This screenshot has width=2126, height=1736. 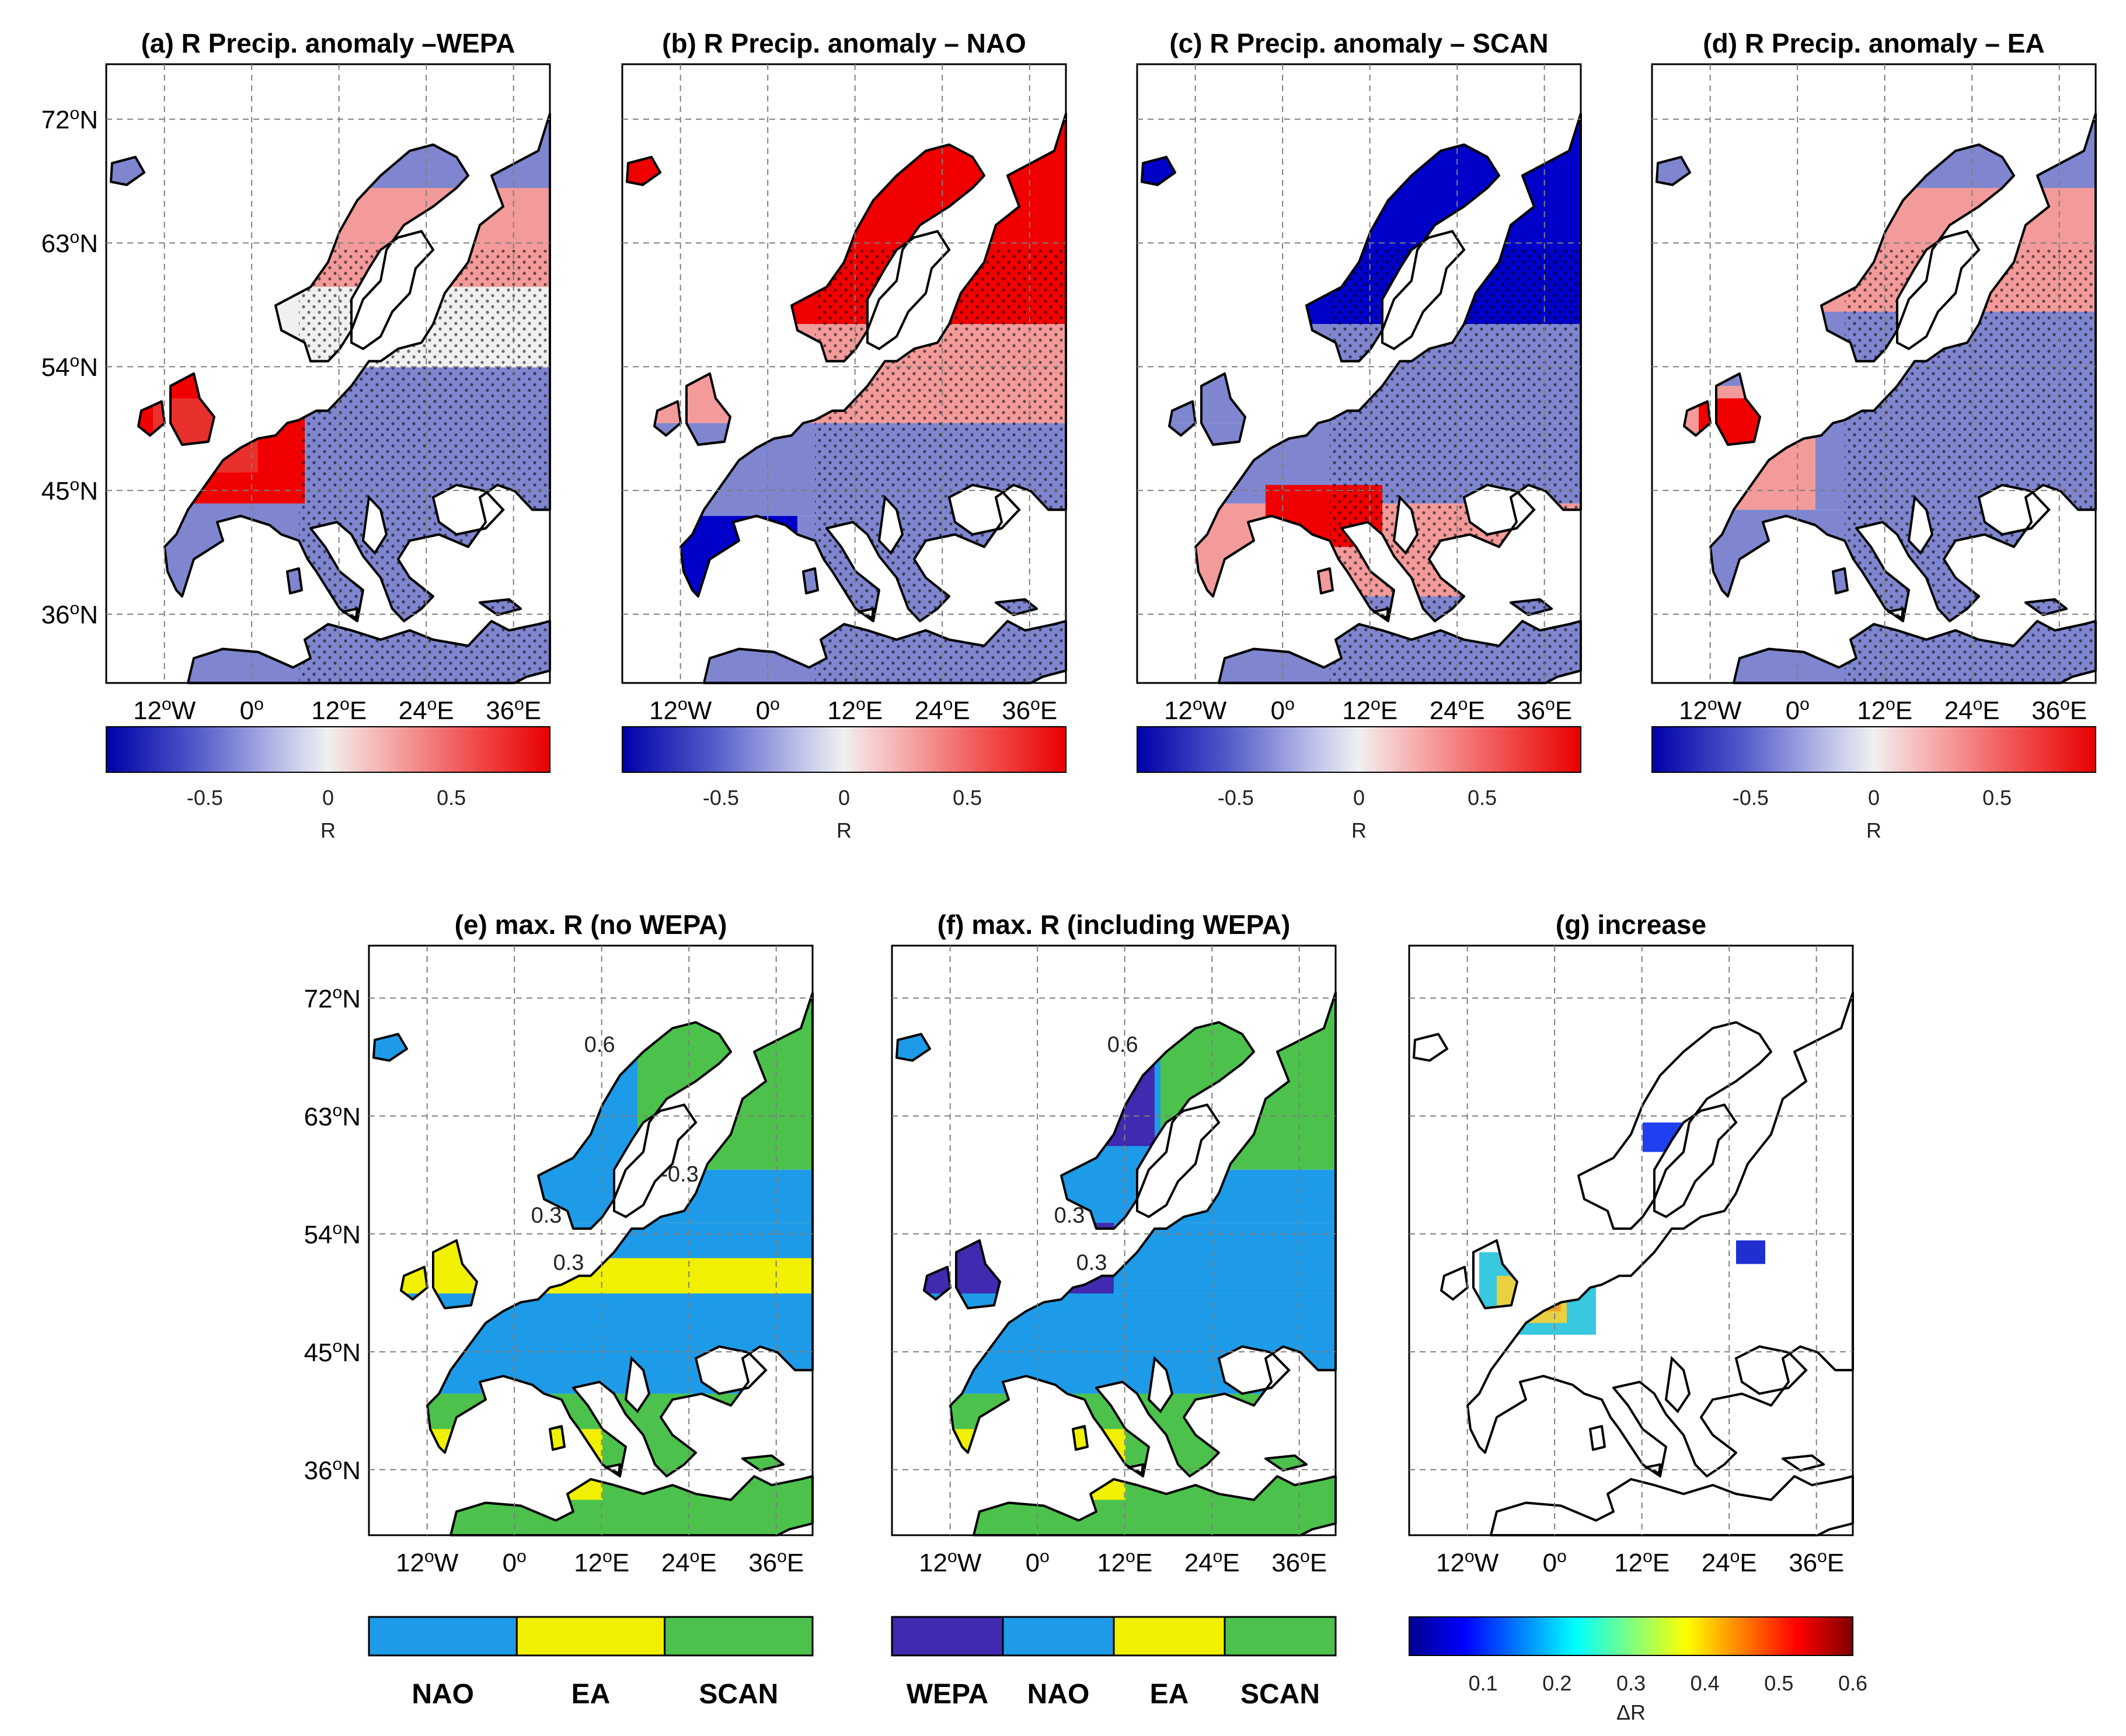 I want to click on lat-tick-label: 45oN, so click(x=69, y=490).